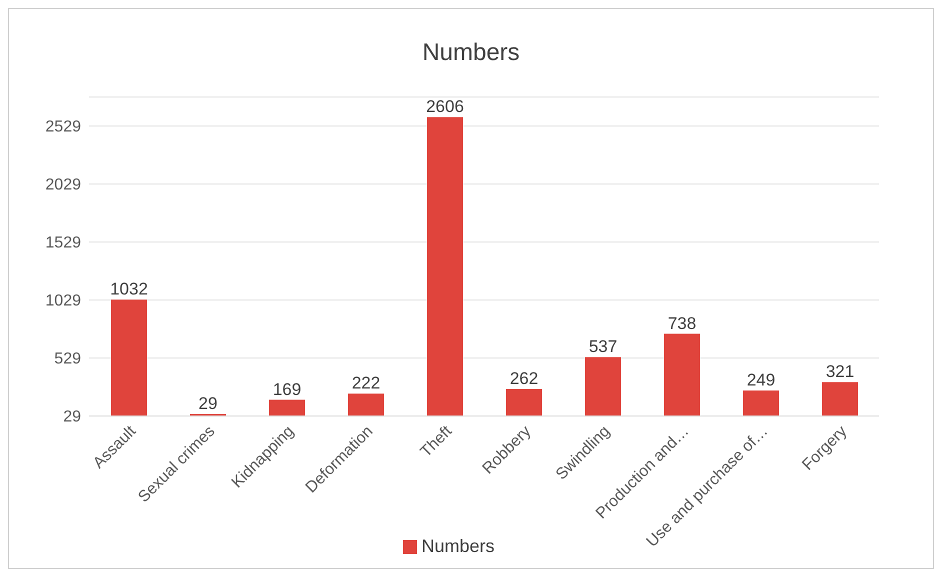 The image size is (940, 575). I want to click on y-tick-label: 529, so click(68, 359).